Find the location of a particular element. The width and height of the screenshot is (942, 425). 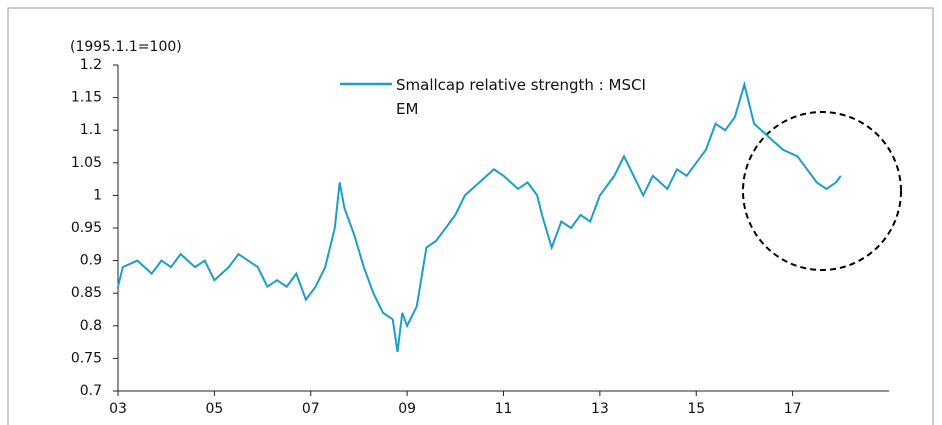

y-tick-label: 1.2 is located at coordinates (91, 65).